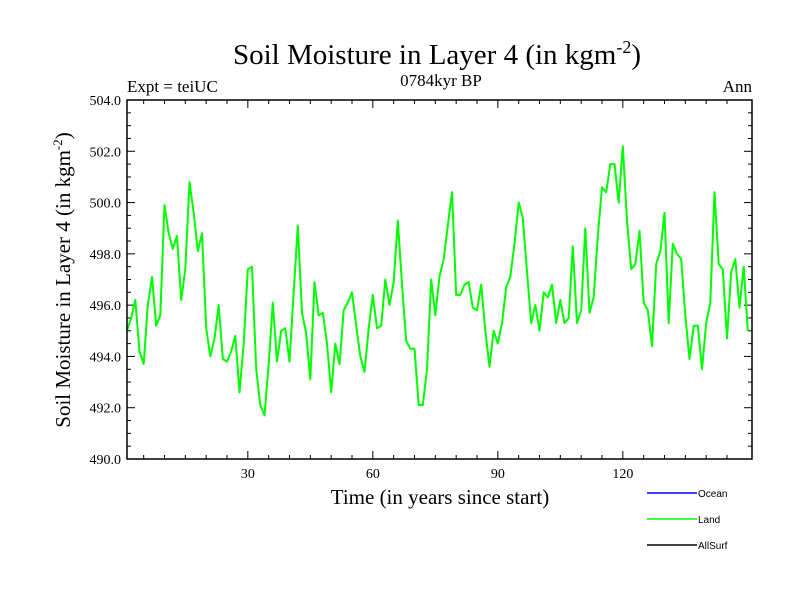 The width and height of the screenshot is (800, 600). I want to click on x-axis-label: Time (in years since start), so click(440, 497).